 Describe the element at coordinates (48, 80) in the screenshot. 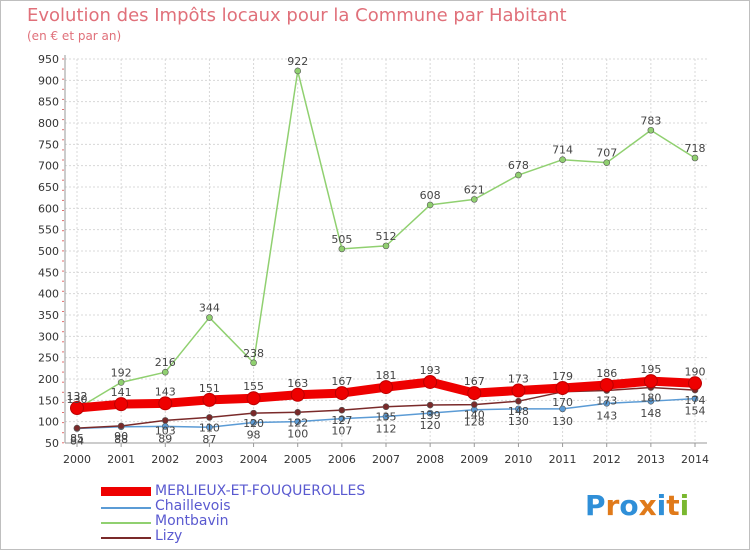

I see `y-tick-label: 900` at that location.